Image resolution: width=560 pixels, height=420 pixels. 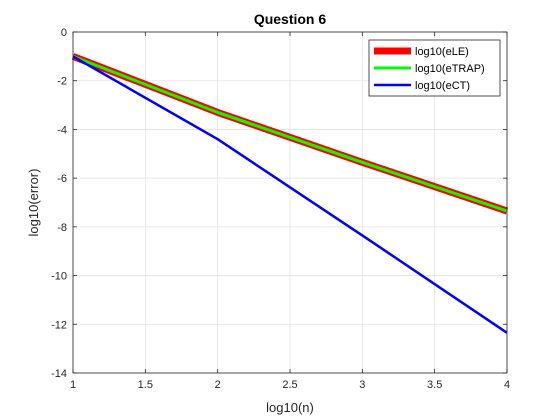 I want to click on y-tick-label: -10, so click(x=59, y=277).